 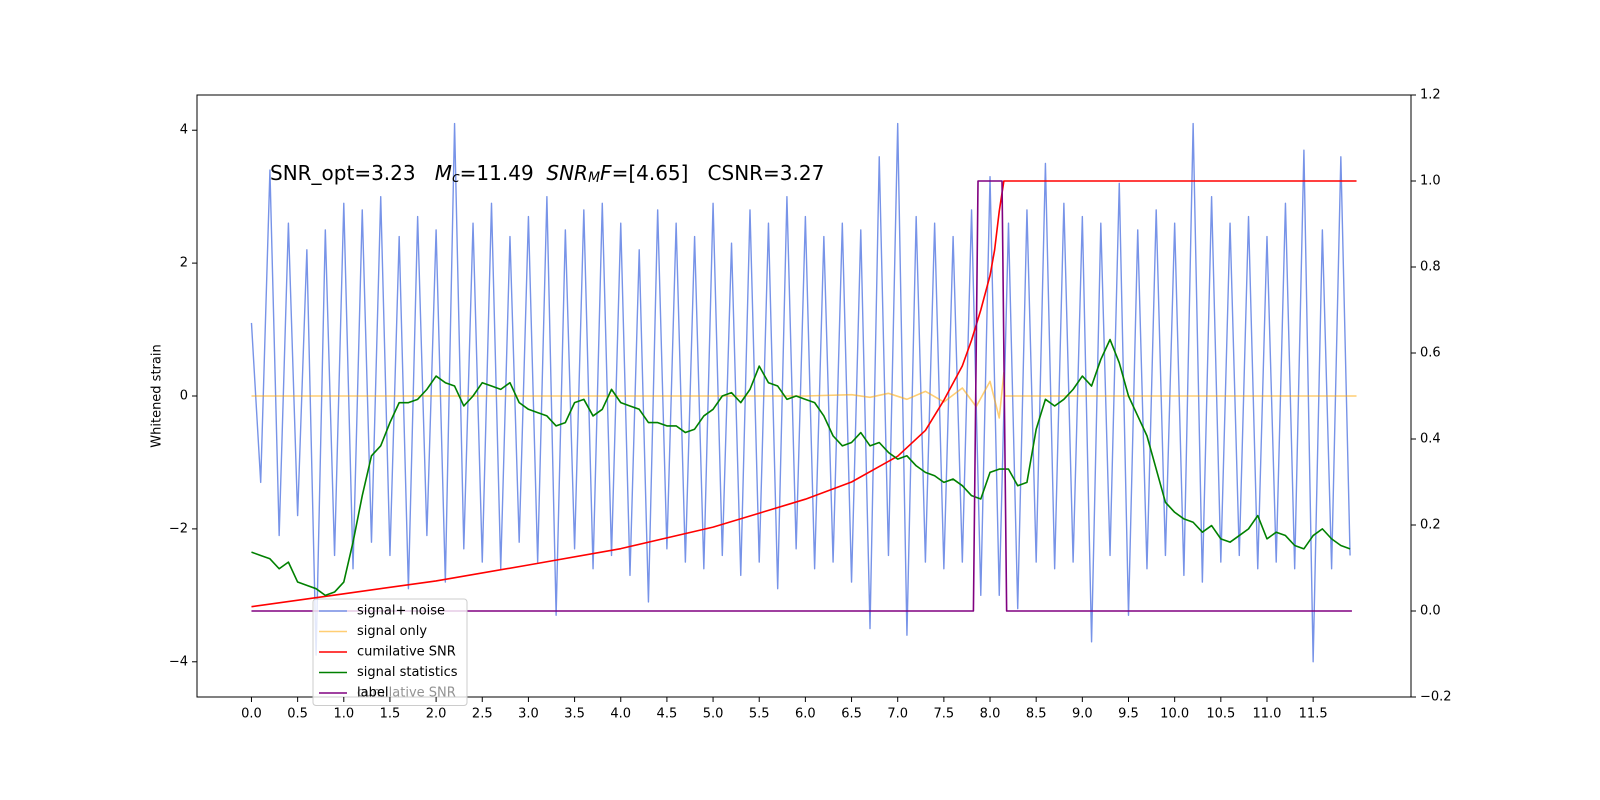 I want to click on x-tick-label: 10.0, so click(x=1174, y=714).